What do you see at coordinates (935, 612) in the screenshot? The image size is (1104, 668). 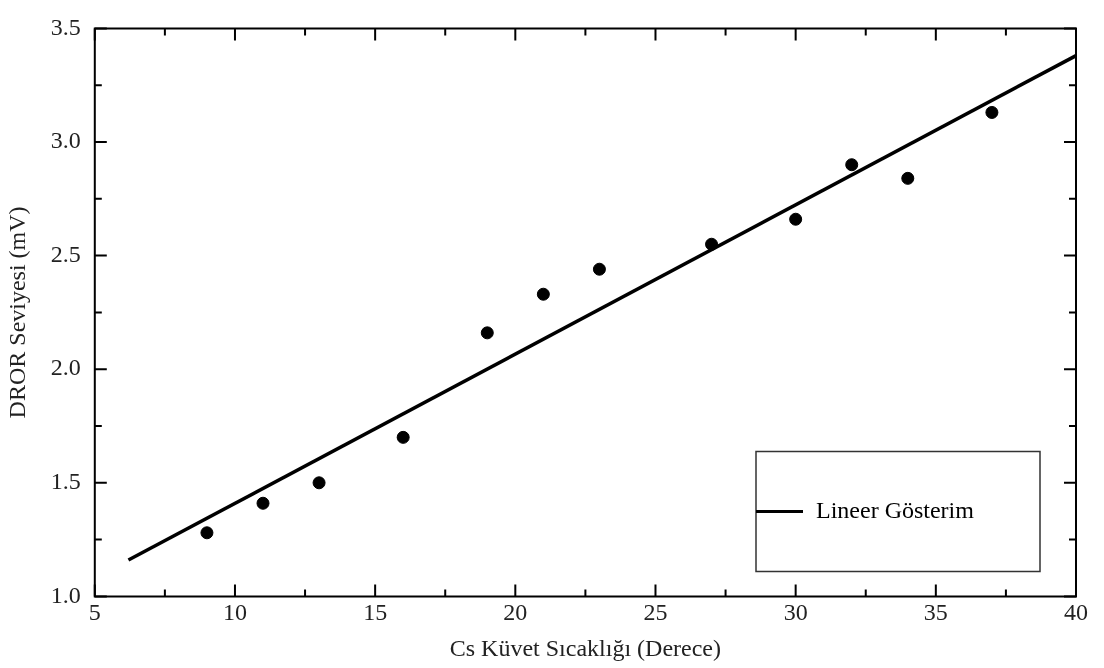 I see `x-tick-label: 35` at bounding box center [935, 612].